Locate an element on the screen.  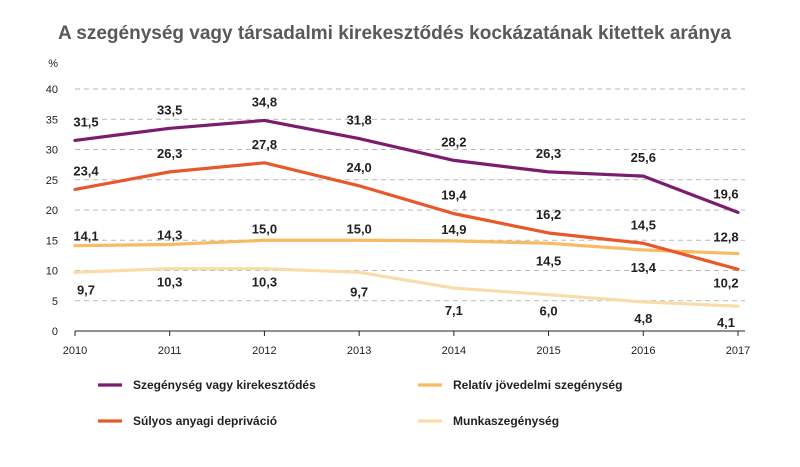
x-tick-label: 2011 is located at coordinates (170, 351).